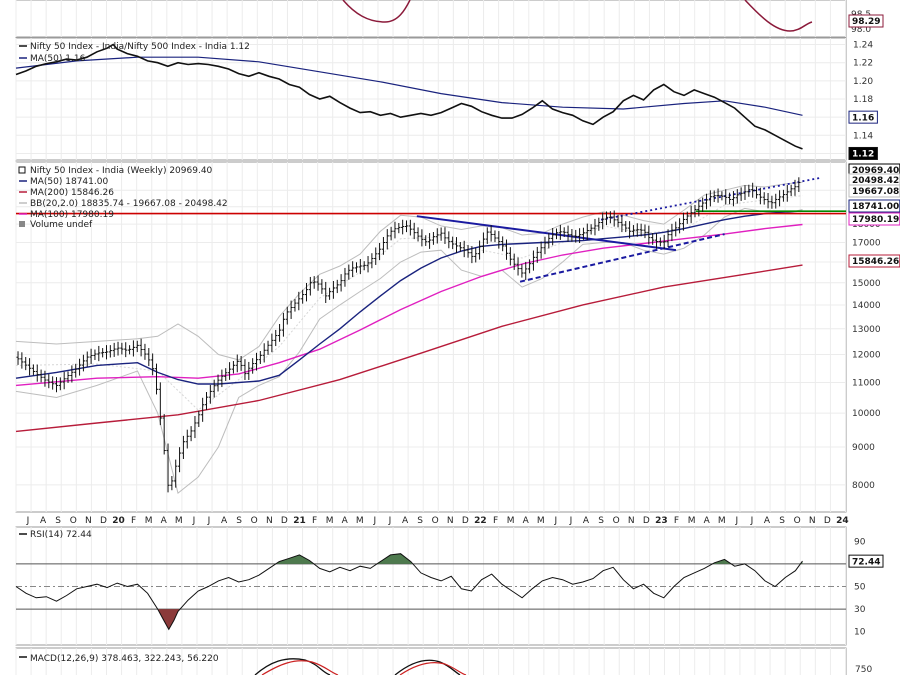 The image size is (900, 675). Describe the element at coordinates (863, 448) in the screenshot. I see `price-y-tick: 9000` at that location.